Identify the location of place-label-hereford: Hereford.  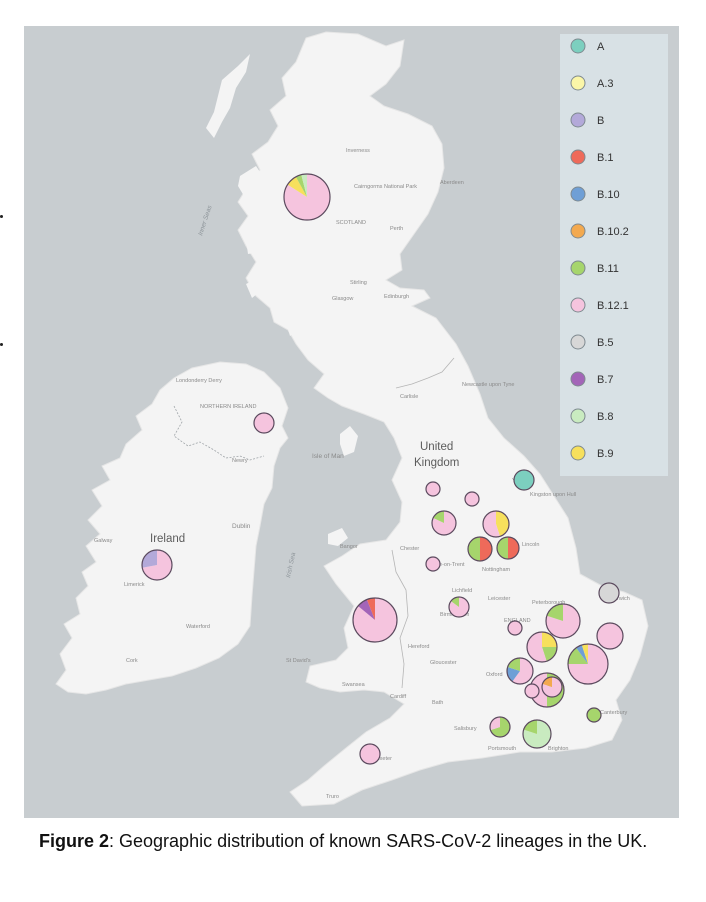
(418, 647).